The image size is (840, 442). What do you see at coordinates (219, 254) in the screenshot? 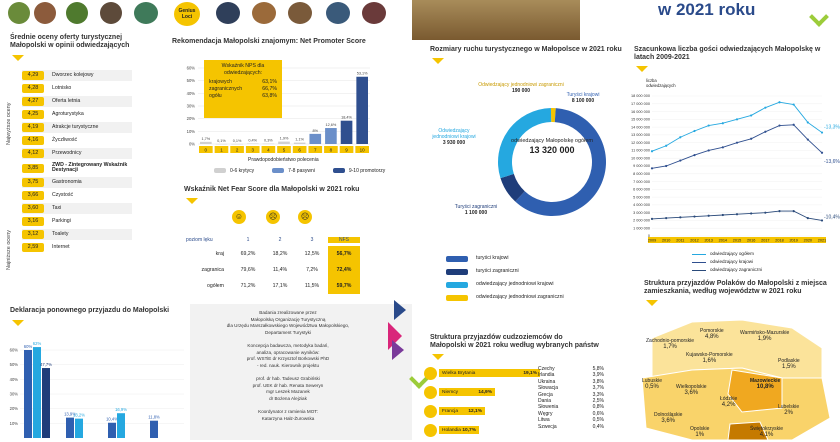
I see `nfs-row-label: kraj` at bounding box center [219, 254].